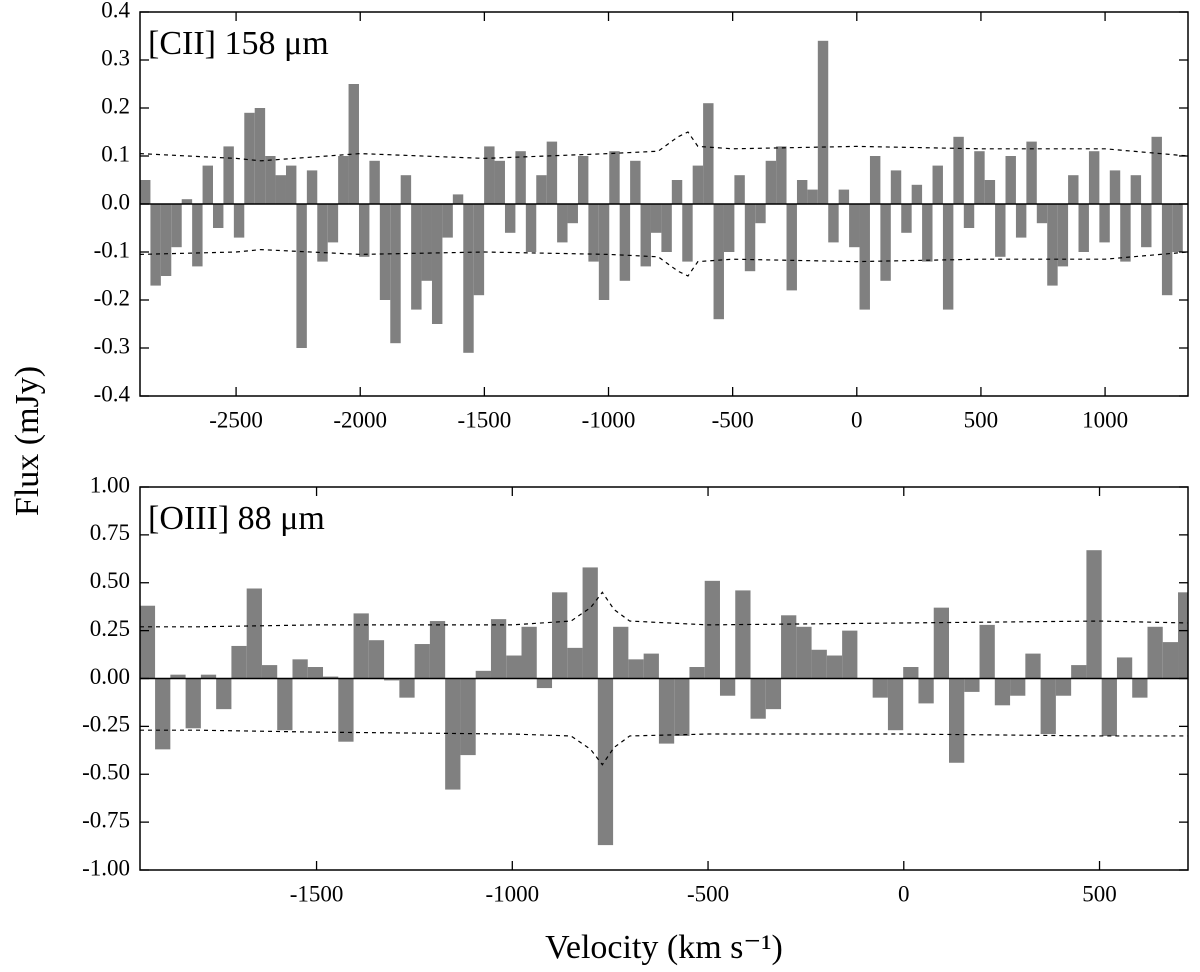 This screenshot has width=1200, height=972. Describe the element at coordinates (1105, 419) in the screenshot. I see `x-tick-label: 1000` at that location.